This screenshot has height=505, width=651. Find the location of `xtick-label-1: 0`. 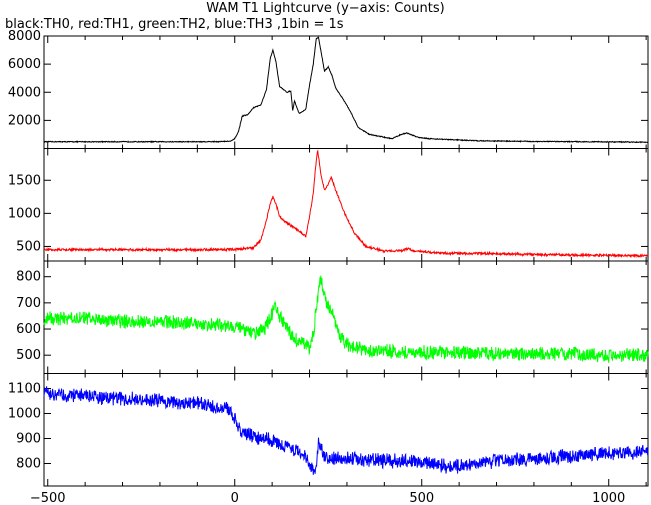

xtick-label-1: 0 is located at coordinates (235, 498).